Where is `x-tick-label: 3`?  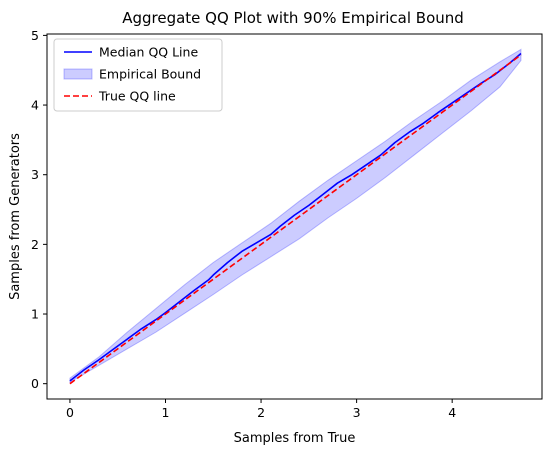
x-tick-label: 3 is located at coordinates (357, 412).